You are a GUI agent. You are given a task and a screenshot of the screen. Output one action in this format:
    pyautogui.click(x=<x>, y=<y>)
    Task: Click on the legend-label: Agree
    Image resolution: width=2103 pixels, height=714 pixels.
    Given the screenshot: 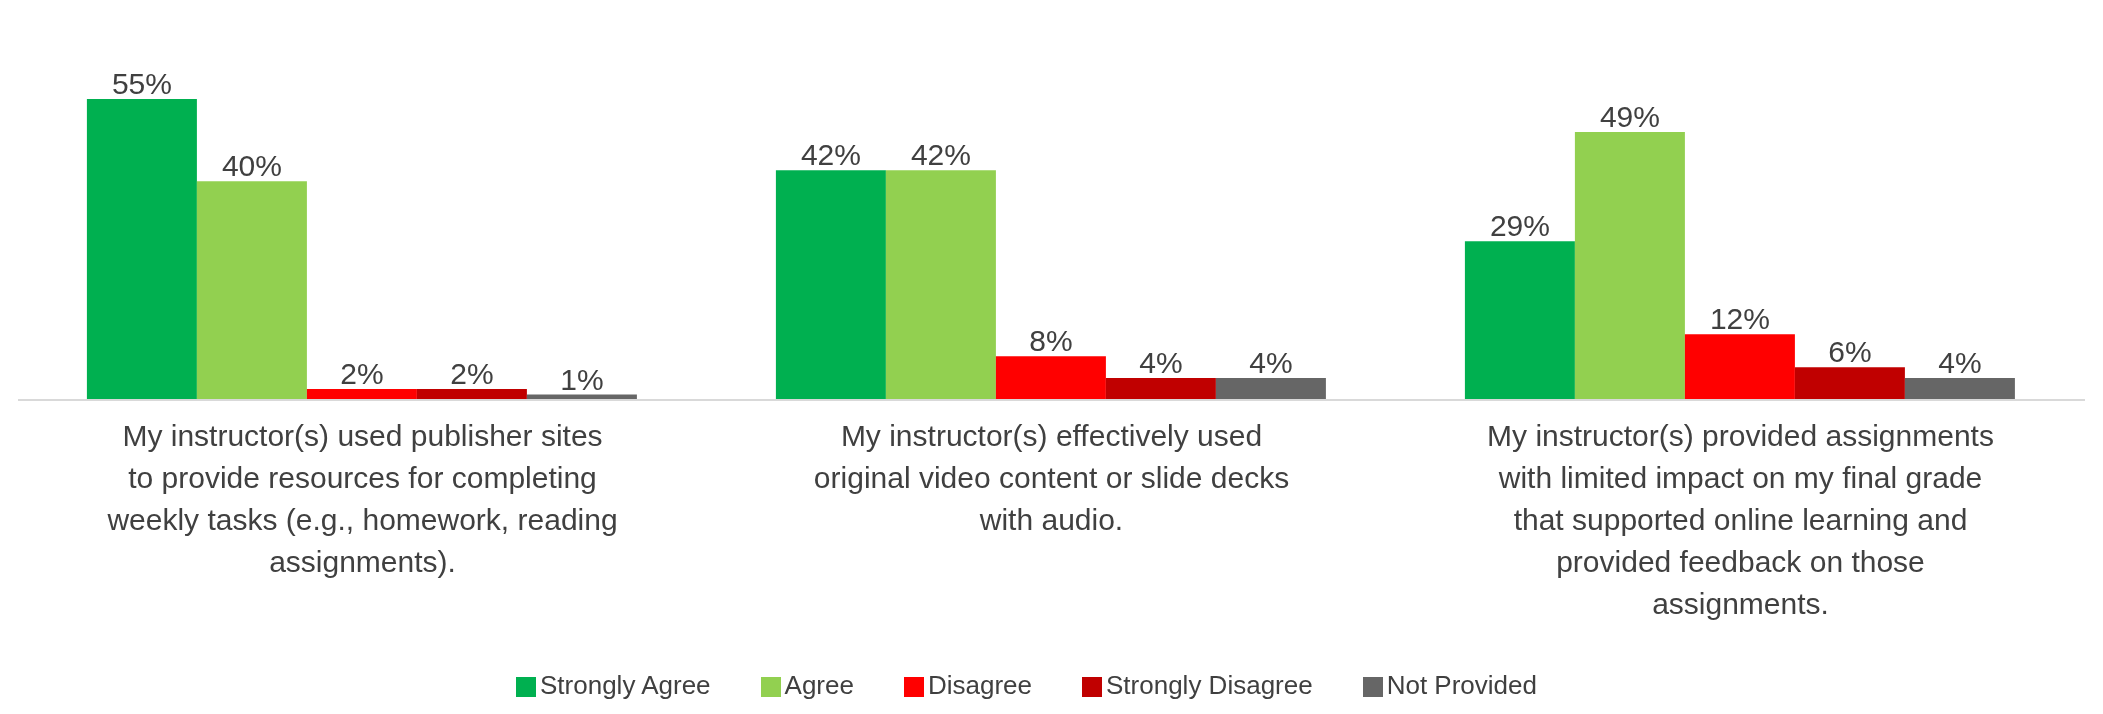 What is the action you would take?
    pyautogui.click(x=819, y=685)
    